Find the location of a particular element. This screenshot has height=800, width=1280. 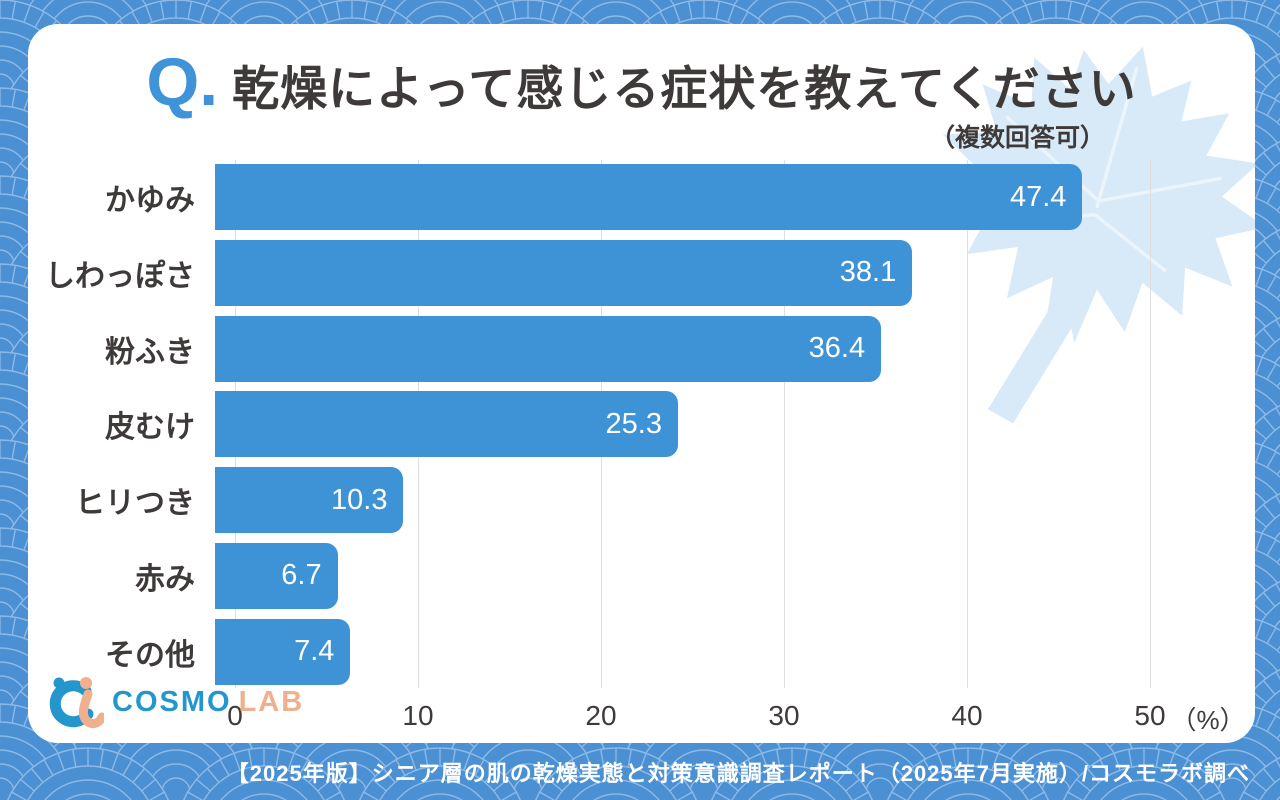

value-label: 25.3 is located at coordinates (633, 423).